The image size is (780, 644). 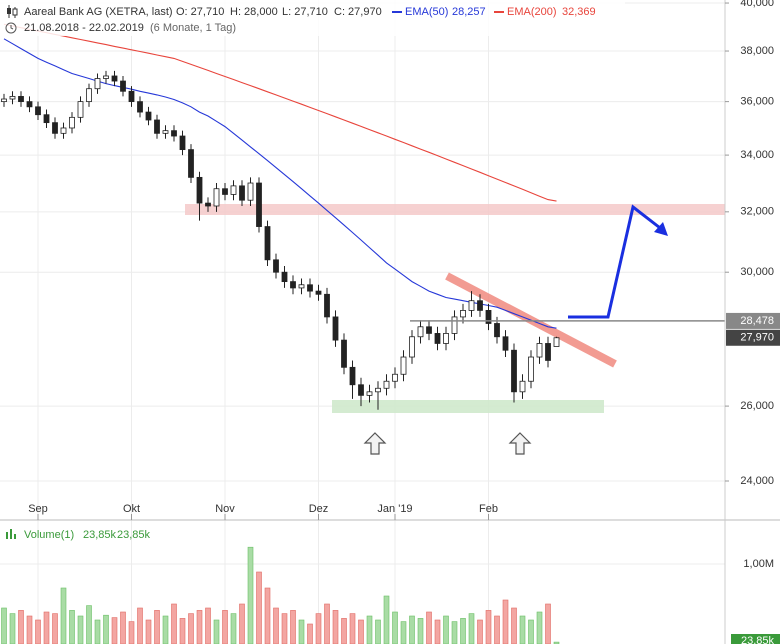 I want to click on level-badge, so click(x=753, y=320).